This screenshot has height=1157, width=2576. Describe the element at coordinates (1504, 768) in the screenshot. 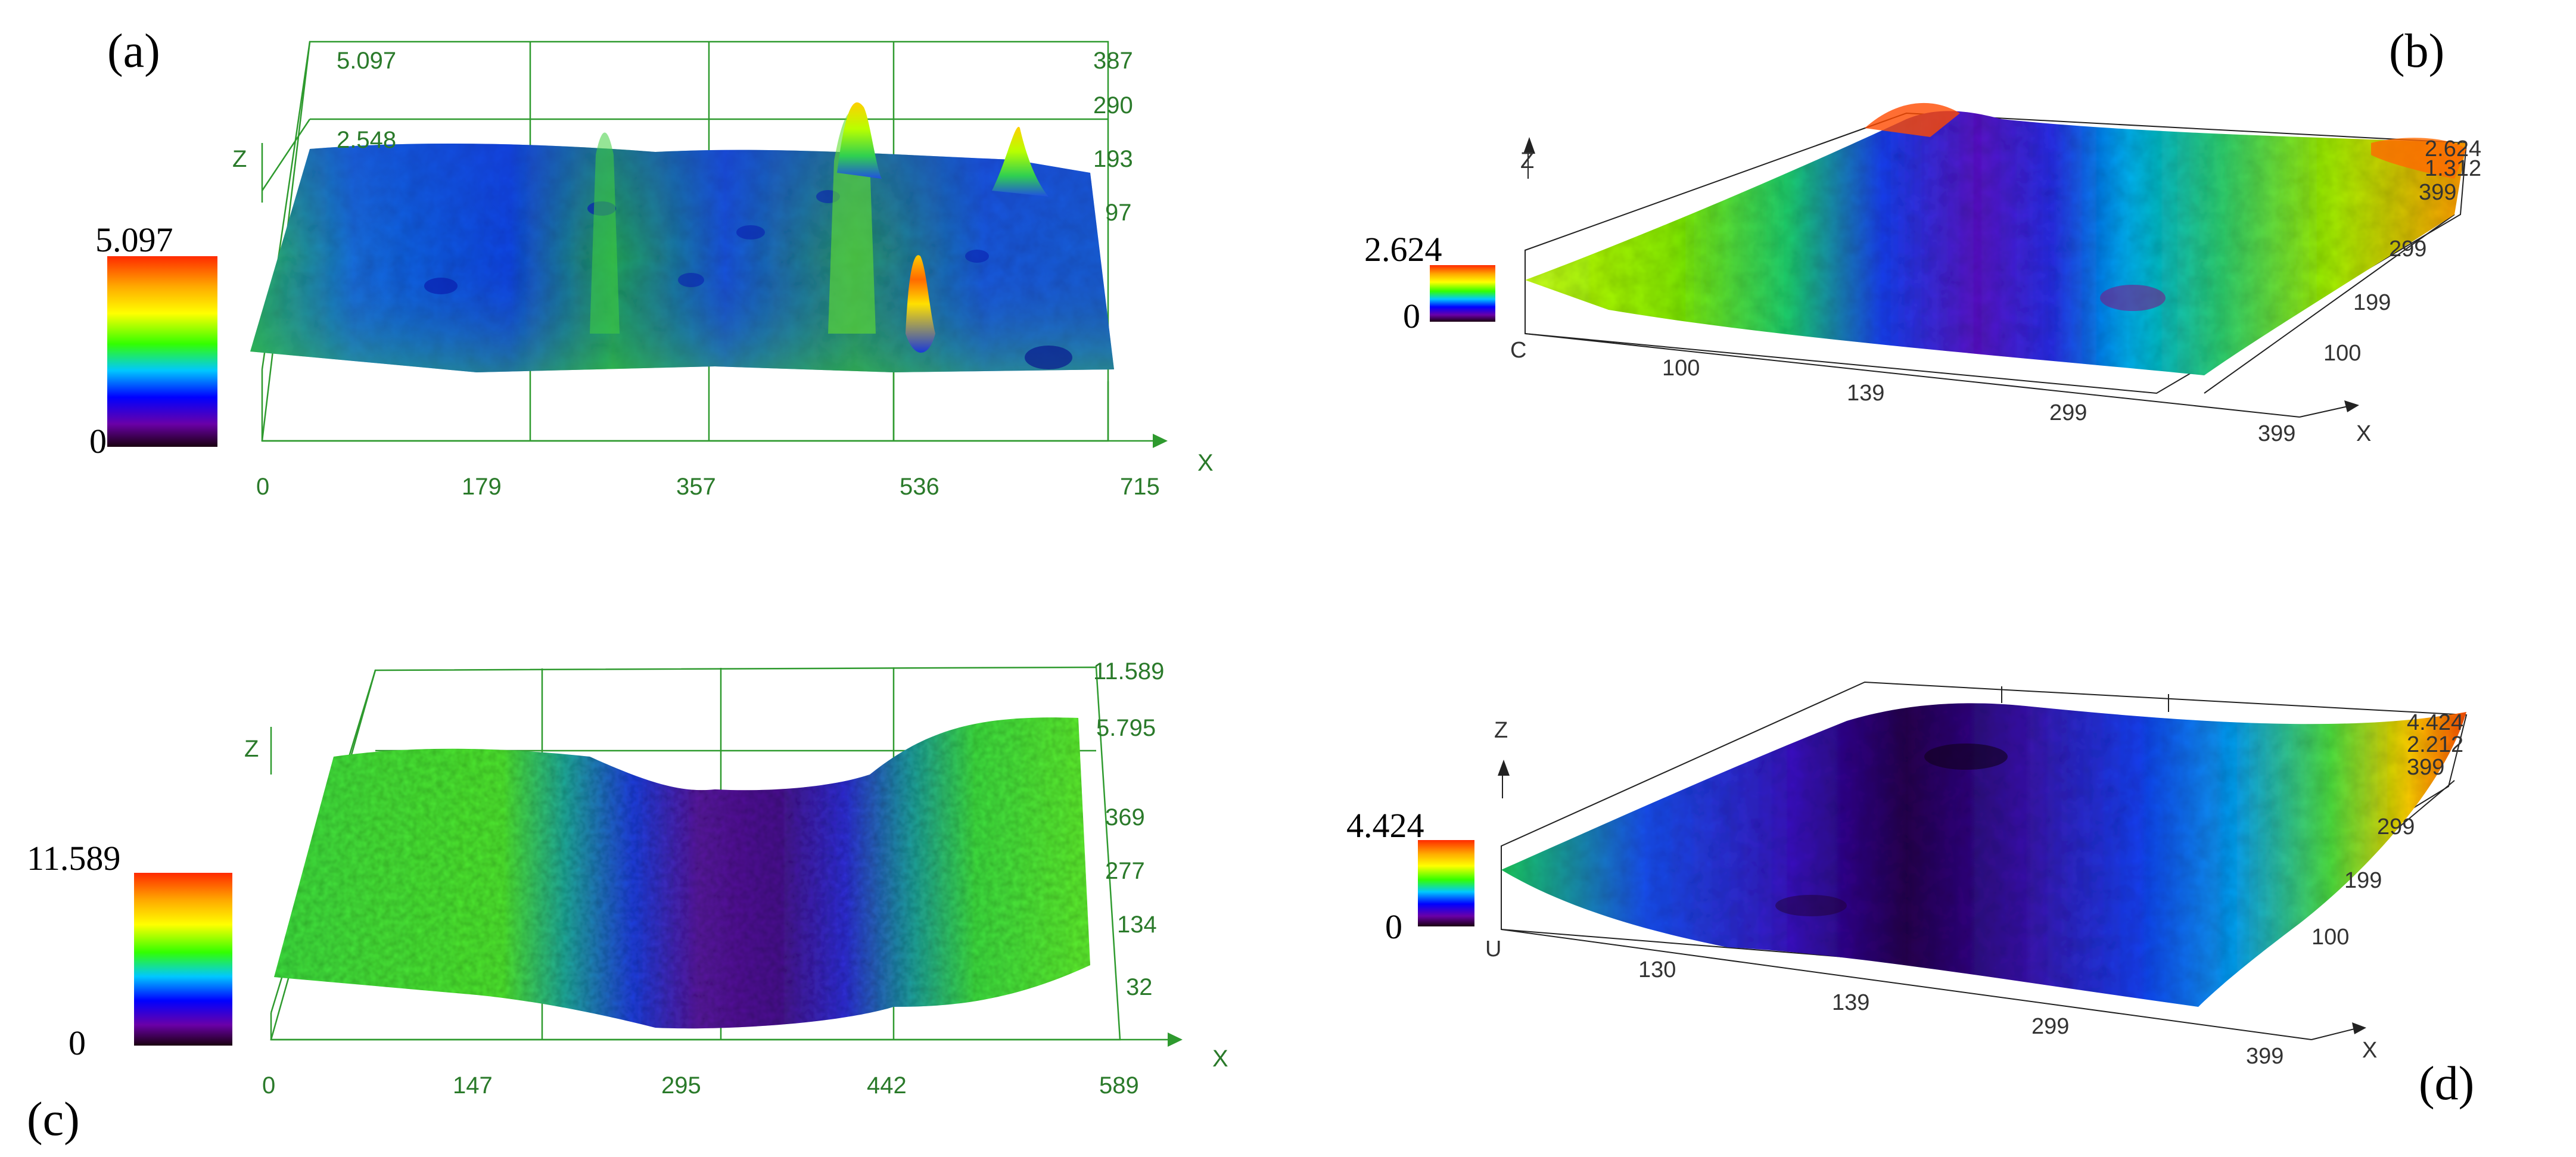

I see `panel-d-z-arrow` at that location.